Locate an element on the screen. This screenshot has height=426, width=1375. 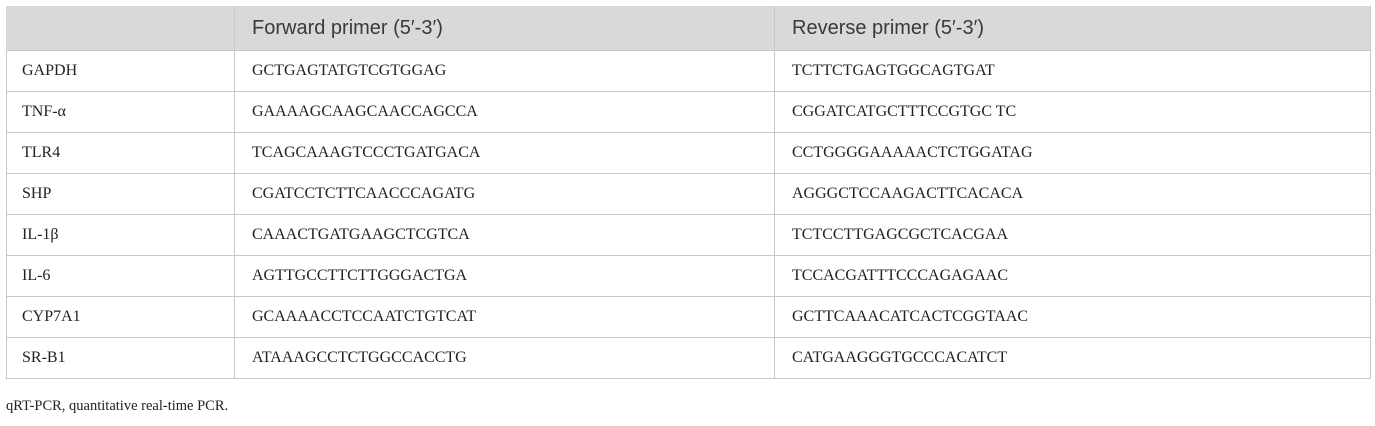
header-forward-primer: Forward primer (5′-3′) is located at coordinates (504, 28).